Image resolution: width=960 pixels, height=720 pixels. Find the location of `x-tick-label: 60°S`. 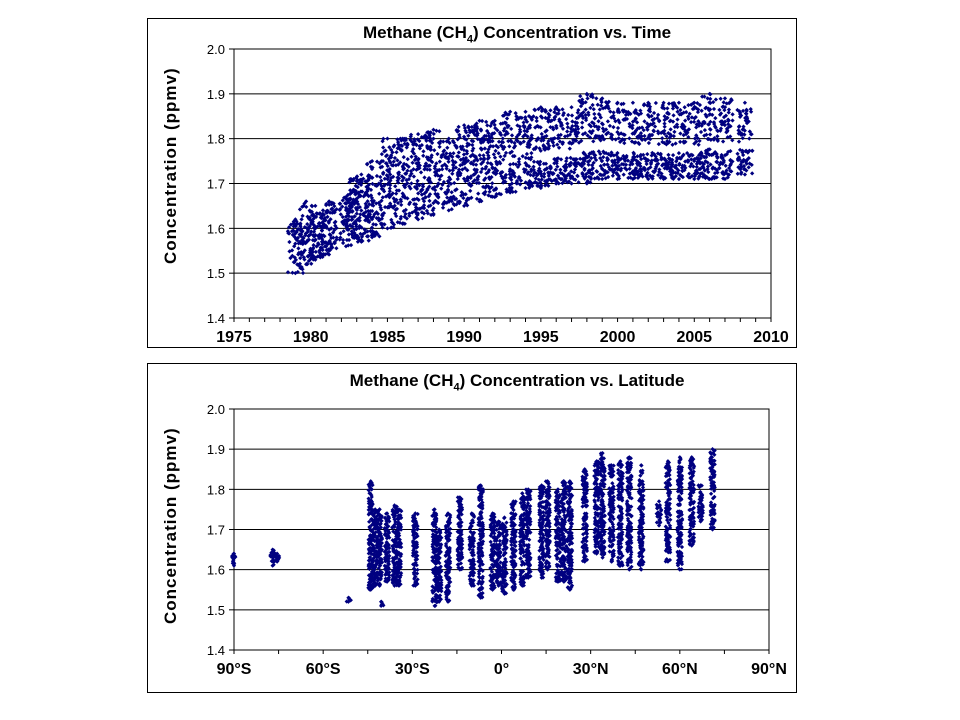

x-tick-label: 60°S is located at coordinates (323, 669).